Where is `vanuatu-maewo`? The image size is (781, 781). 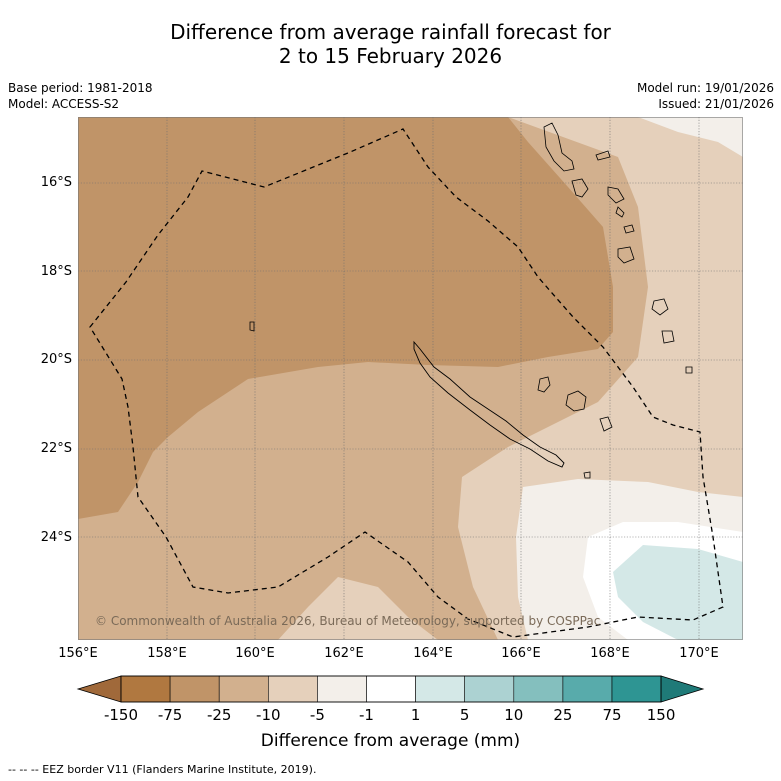
vanuatu-maewo is located at coordinates (603, 155).